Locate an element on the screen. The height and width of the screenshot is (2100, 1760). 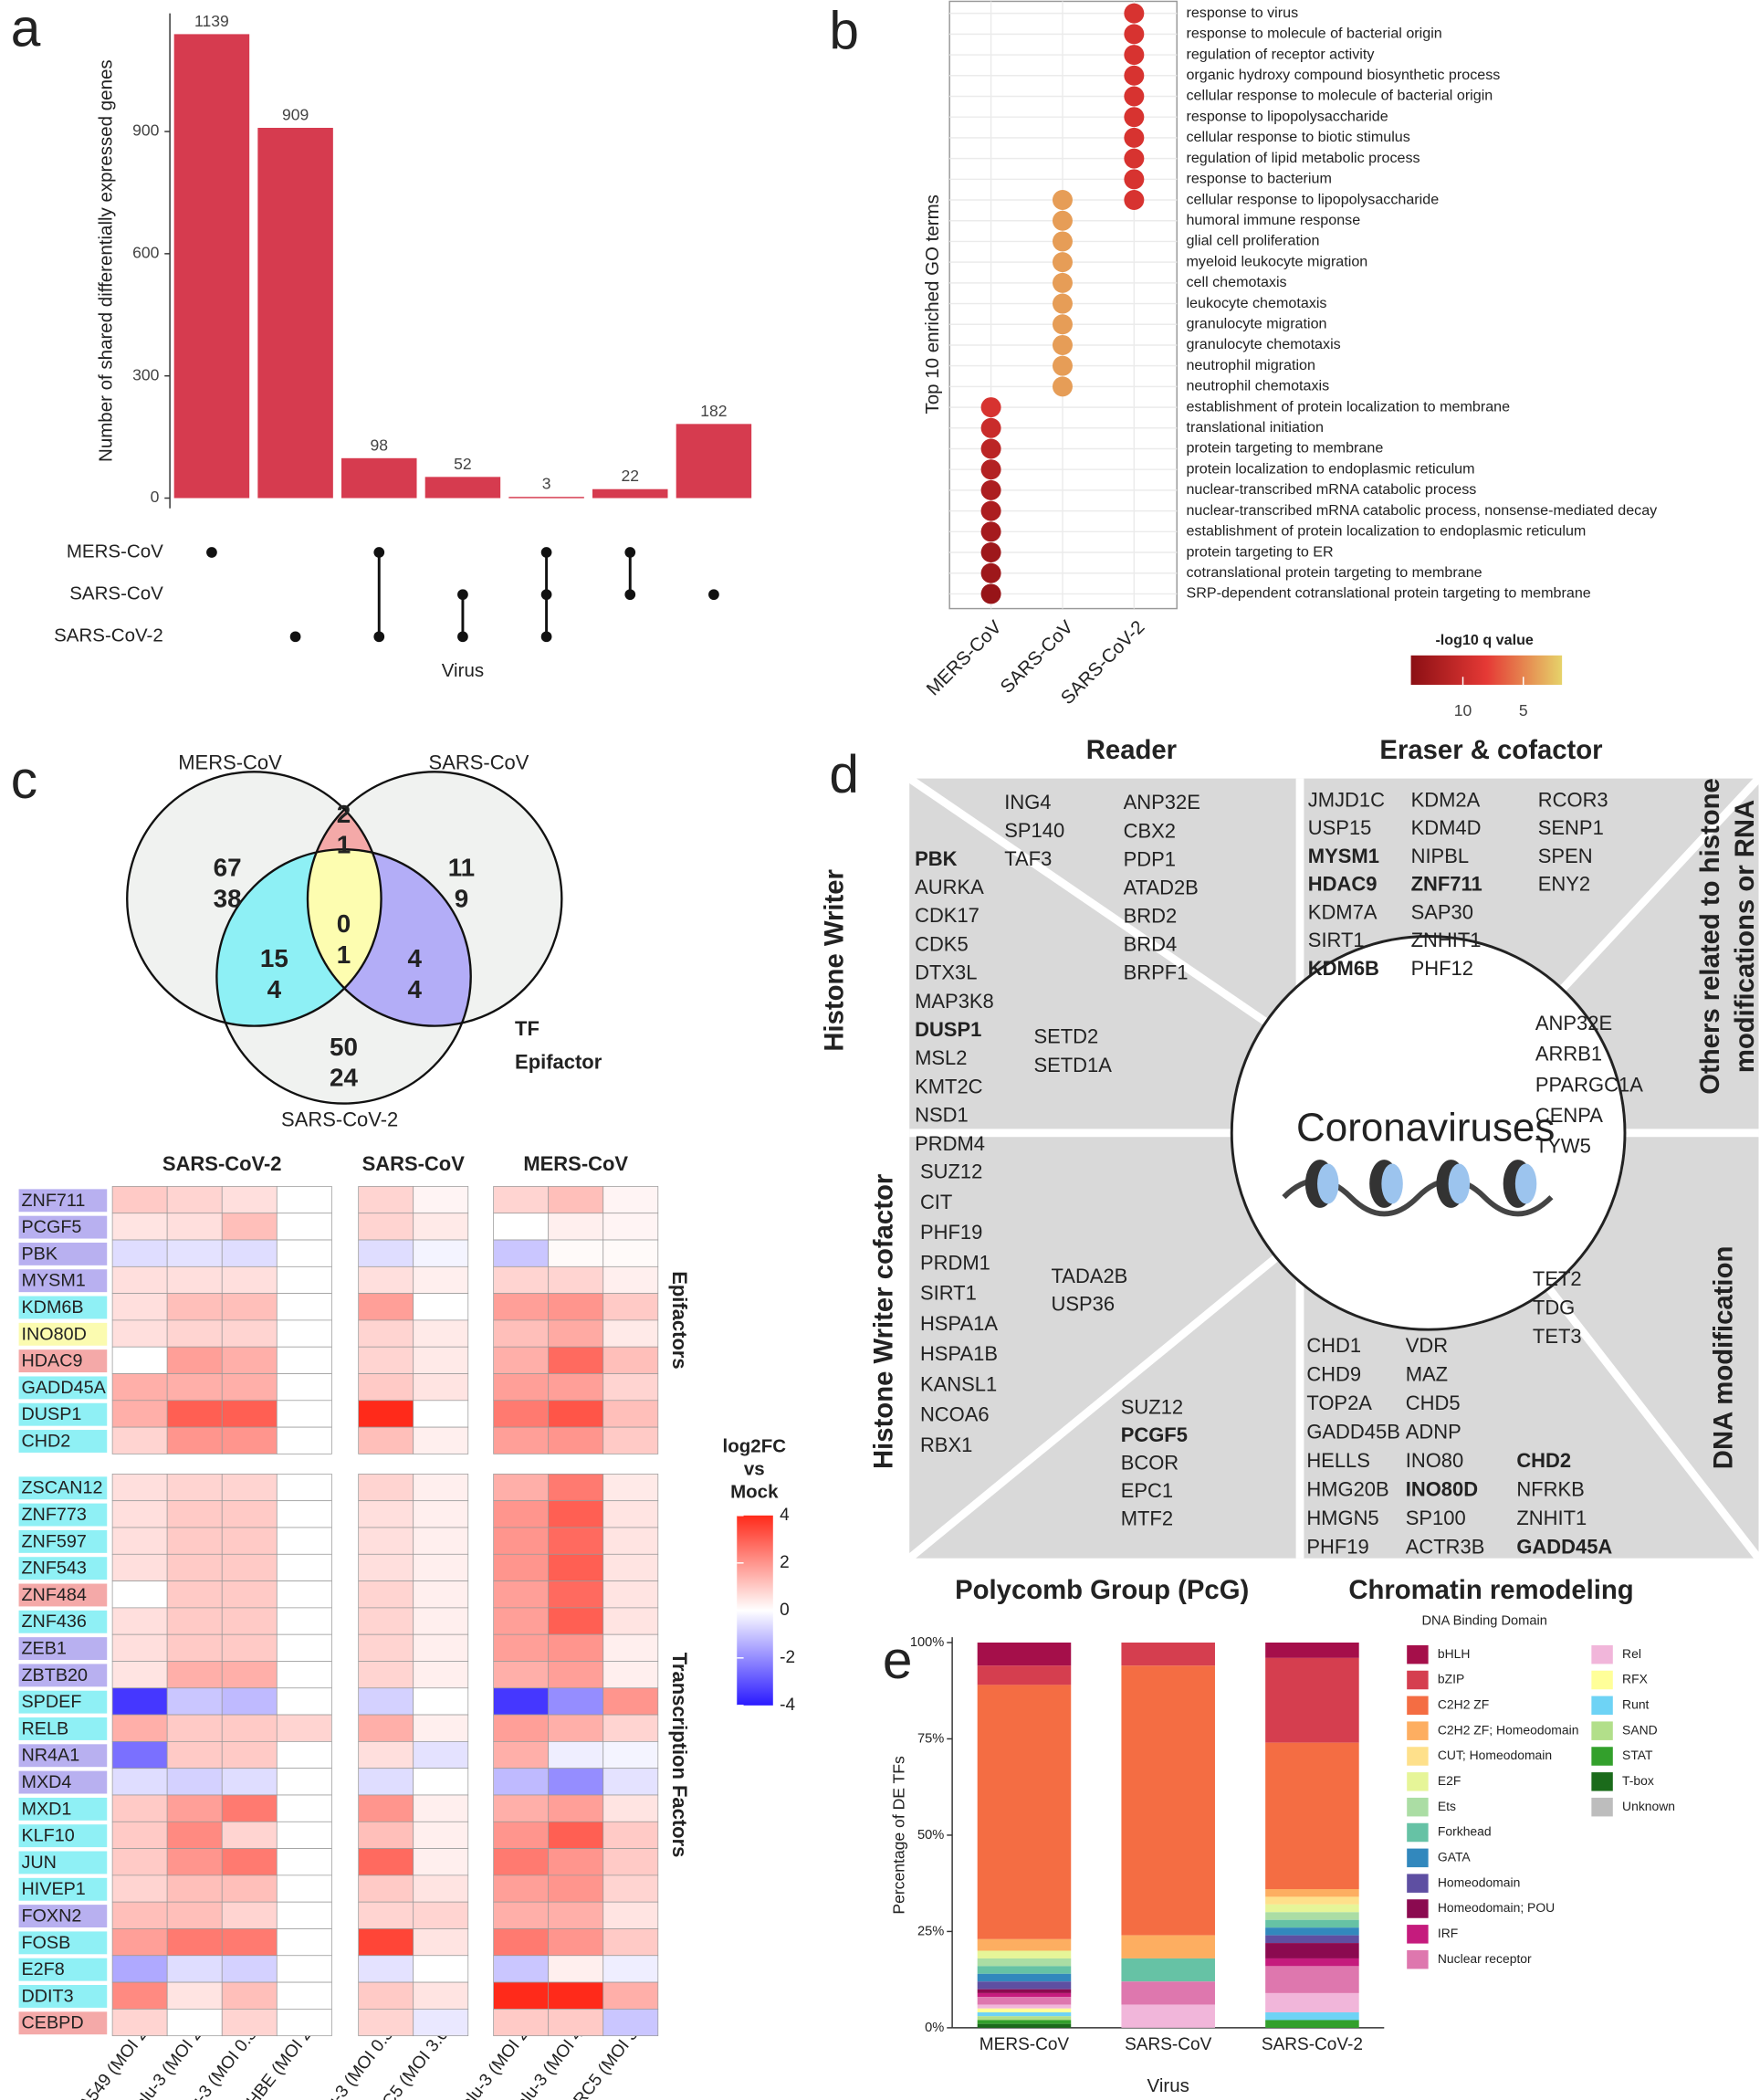
venn-count: 67 is located at coordinates (228, 868).